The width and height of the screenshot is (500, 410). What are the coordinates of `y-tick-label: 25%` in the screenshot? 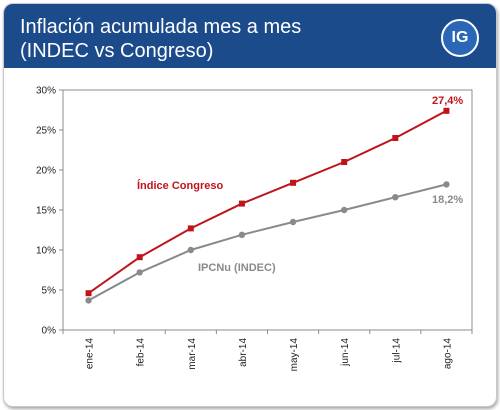 It's located at (46, 131).